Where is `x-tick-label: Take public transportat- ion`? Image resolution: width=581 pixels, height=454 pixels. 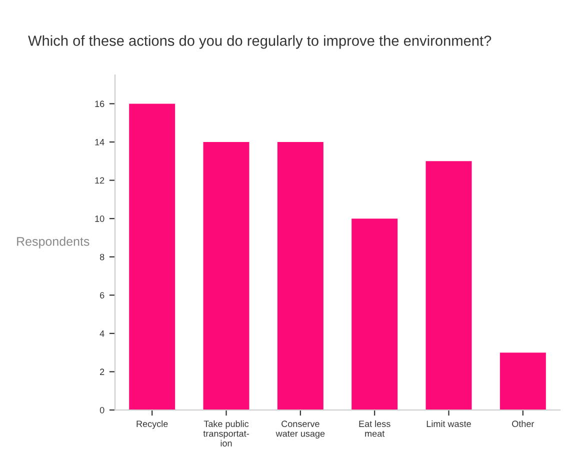
x-tick-label: Take public transportat- ion is located at coordinates (226, 433).